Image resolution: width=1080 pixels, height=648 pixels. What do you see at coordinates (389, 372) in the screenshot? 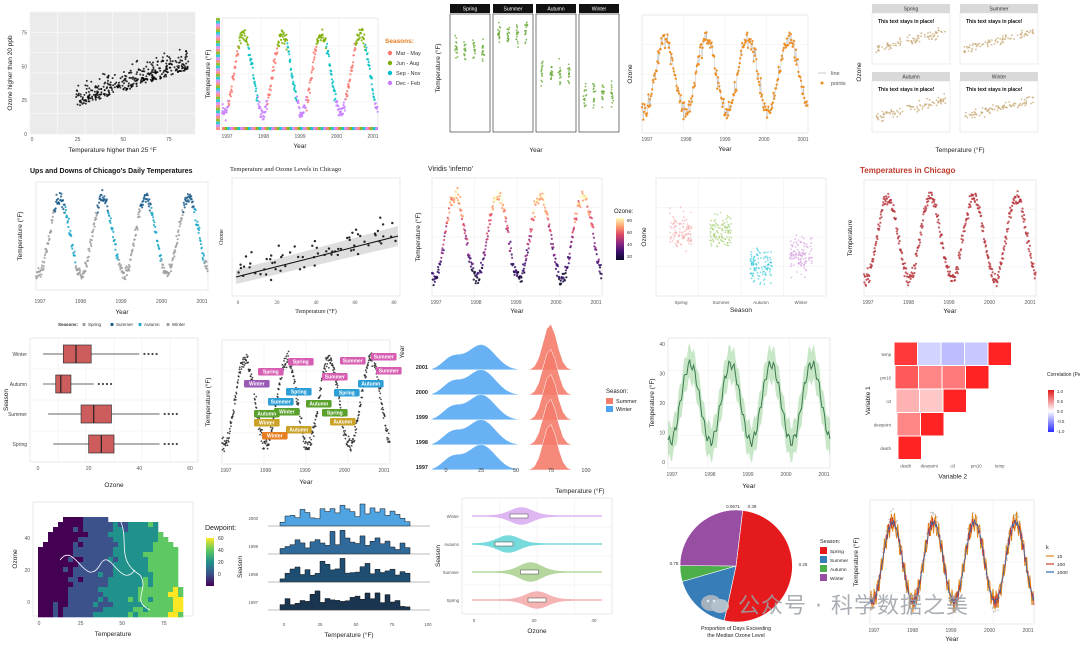
I see `label-text: Summer` at bounding box center [389, 372].